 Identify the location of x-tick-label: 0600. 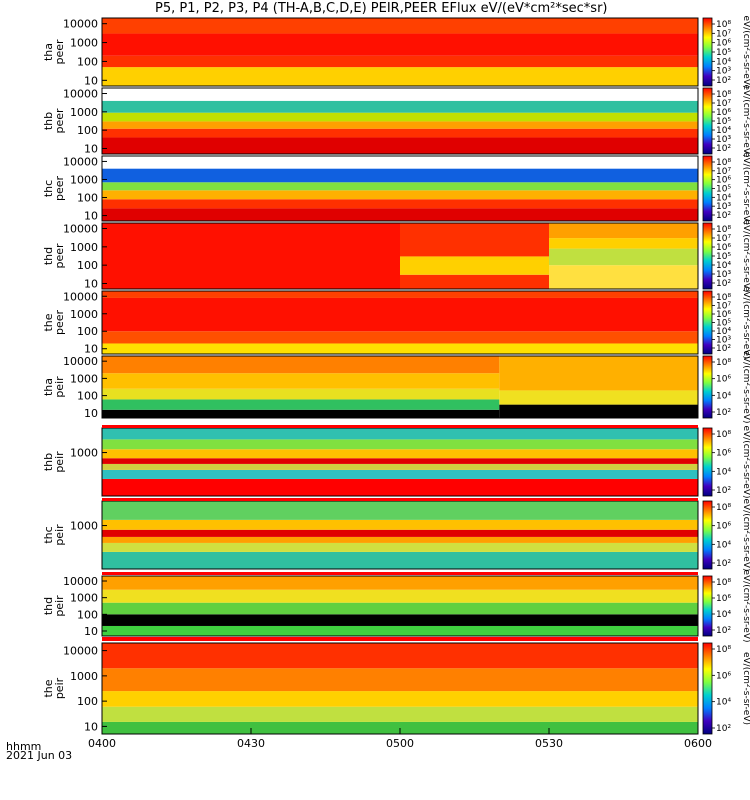
(698, 743).